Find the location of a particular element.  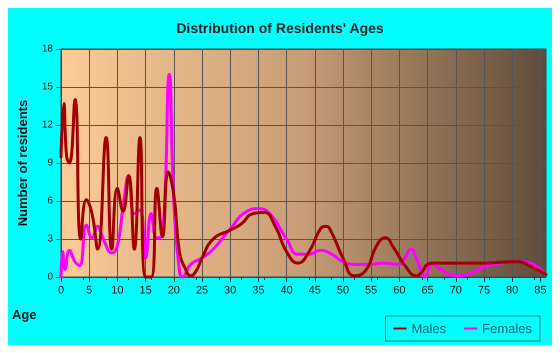

y-tick-label: 9 is located at coordinates (50, 163).